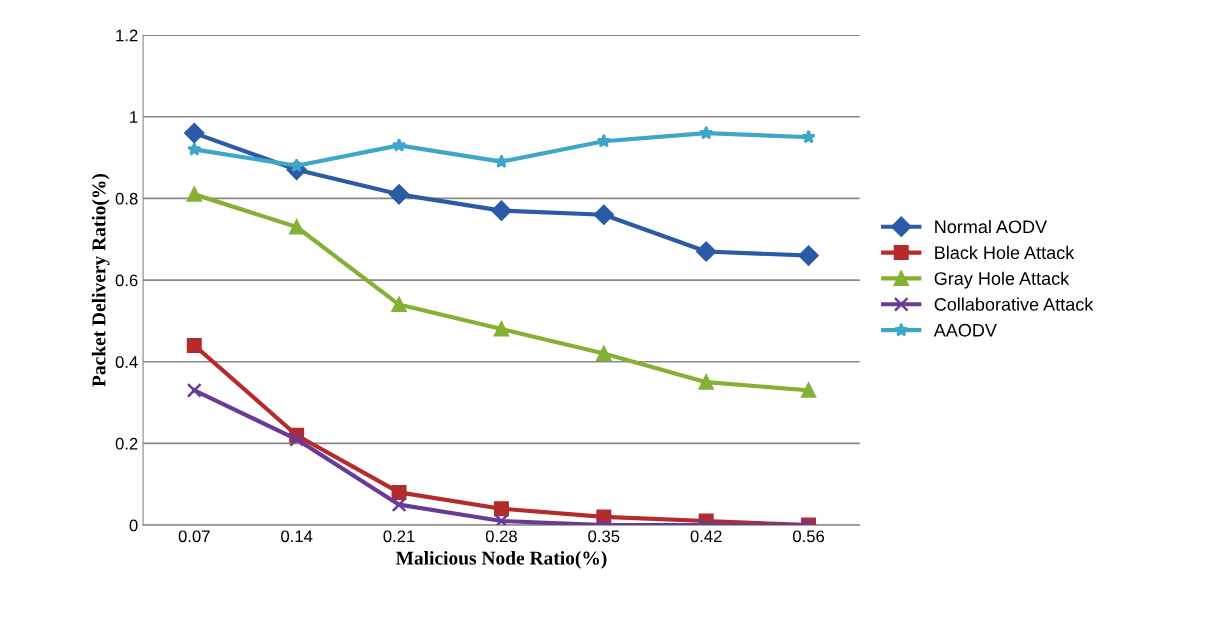 The height and width of the screenshot is (638, 1223). I want to click on x-tick-label: 0.21, so click(399, 536).